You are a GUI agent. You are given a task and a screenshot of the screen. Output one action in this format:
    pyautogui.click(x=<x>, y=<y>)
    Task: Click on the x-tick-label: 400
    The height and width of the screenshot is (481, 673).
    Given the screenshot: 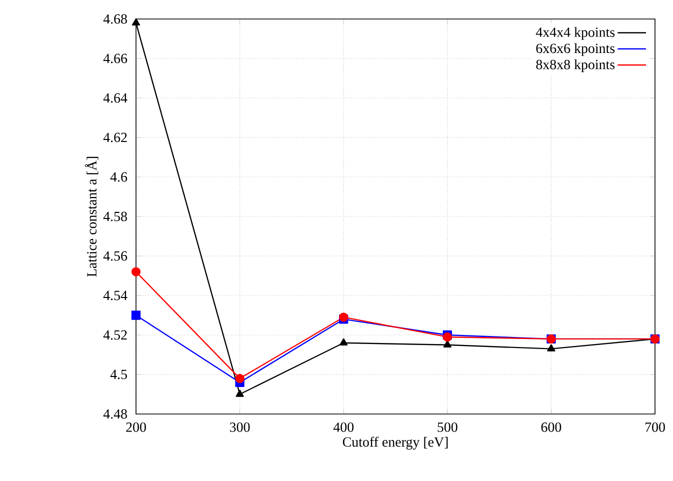 What is the action you would take?
    pyautogui.click(x=343, y=427)
    